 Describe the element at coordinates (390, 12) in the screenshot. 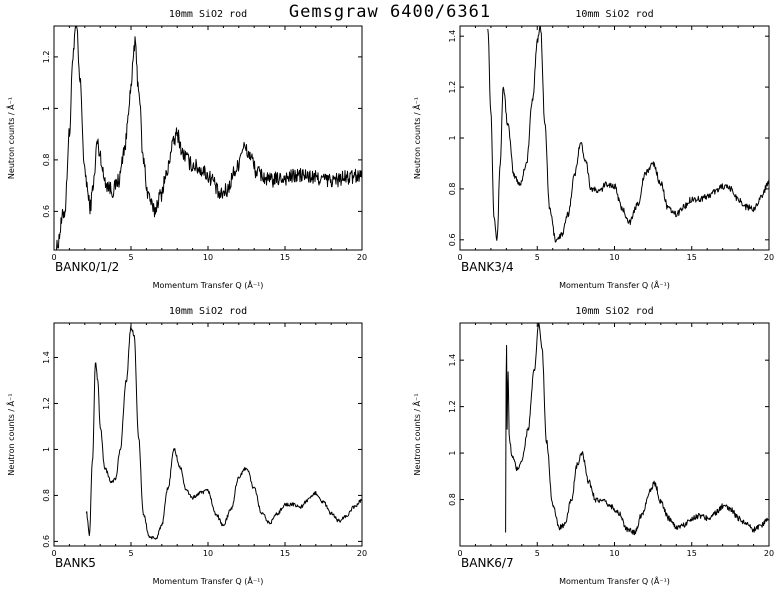

I see `main-title: Gemsgraw 6400/6361` at that location.